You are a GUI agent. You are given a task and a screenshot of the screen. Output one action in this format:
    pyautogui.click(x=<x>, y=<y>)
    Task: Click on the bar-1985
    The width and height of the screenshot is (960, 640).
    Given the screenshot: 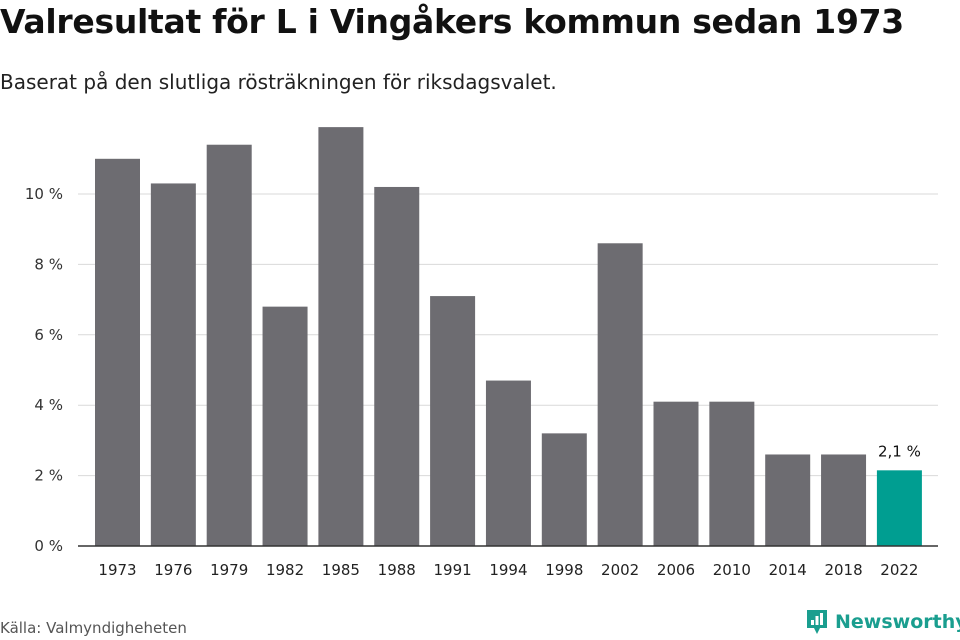 What is the action you would take?
    pyautogui.click(x=341, y=337)
    